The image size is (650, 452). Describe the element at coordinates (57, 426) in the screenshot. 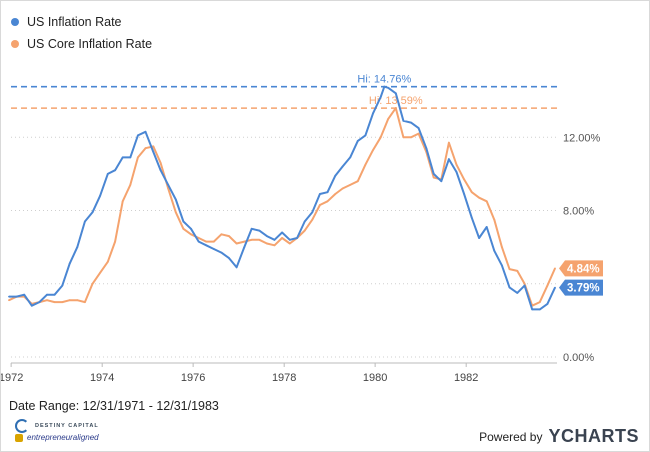

I see `destiny-capital-logo: DESTINY CAPITAL` at that location.